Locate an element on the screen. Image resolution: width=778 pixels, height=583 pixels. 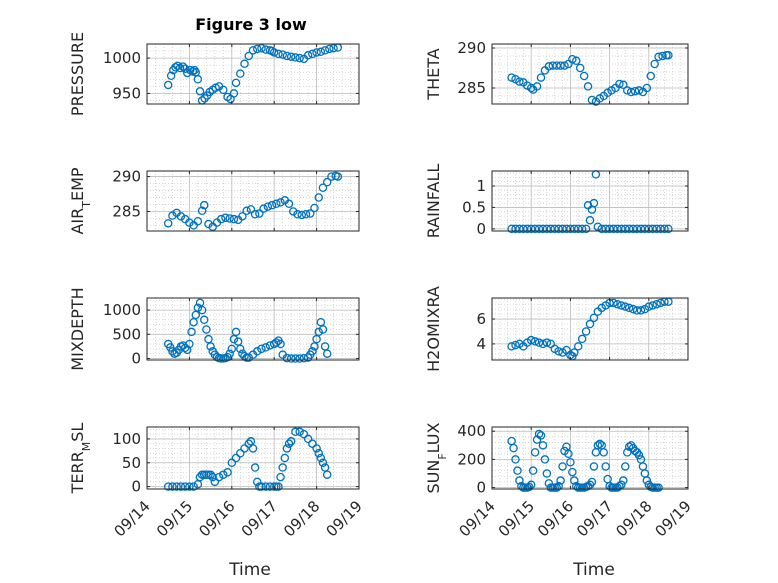
subplot-air-temp: 285 290 AIRTEMP is located at coordinates (214, 201).